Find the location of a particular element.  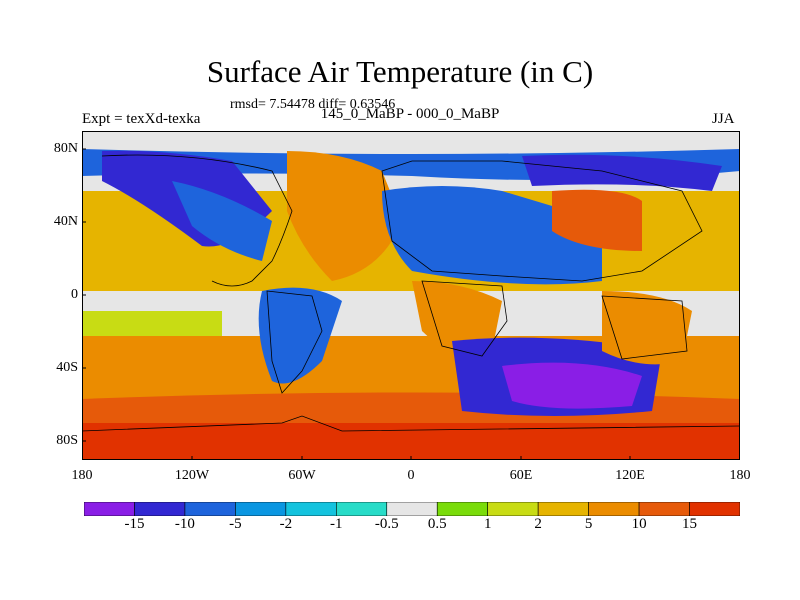

x-label-120e: 120E is located at coordinates (630, 475).